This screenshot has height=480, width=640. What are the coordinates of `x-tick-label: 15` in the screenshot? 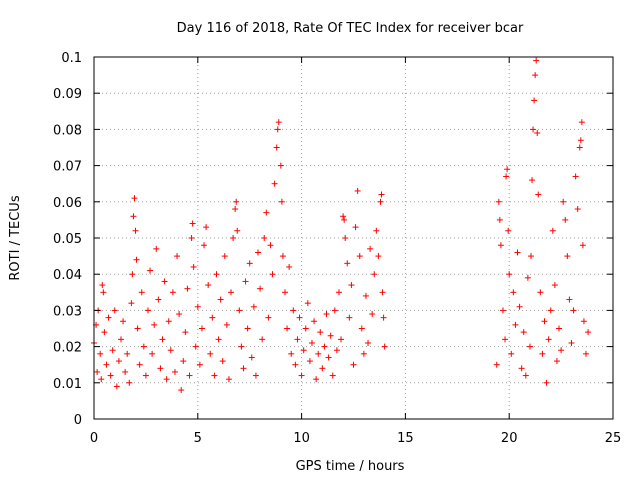 It's located at (405, 438).